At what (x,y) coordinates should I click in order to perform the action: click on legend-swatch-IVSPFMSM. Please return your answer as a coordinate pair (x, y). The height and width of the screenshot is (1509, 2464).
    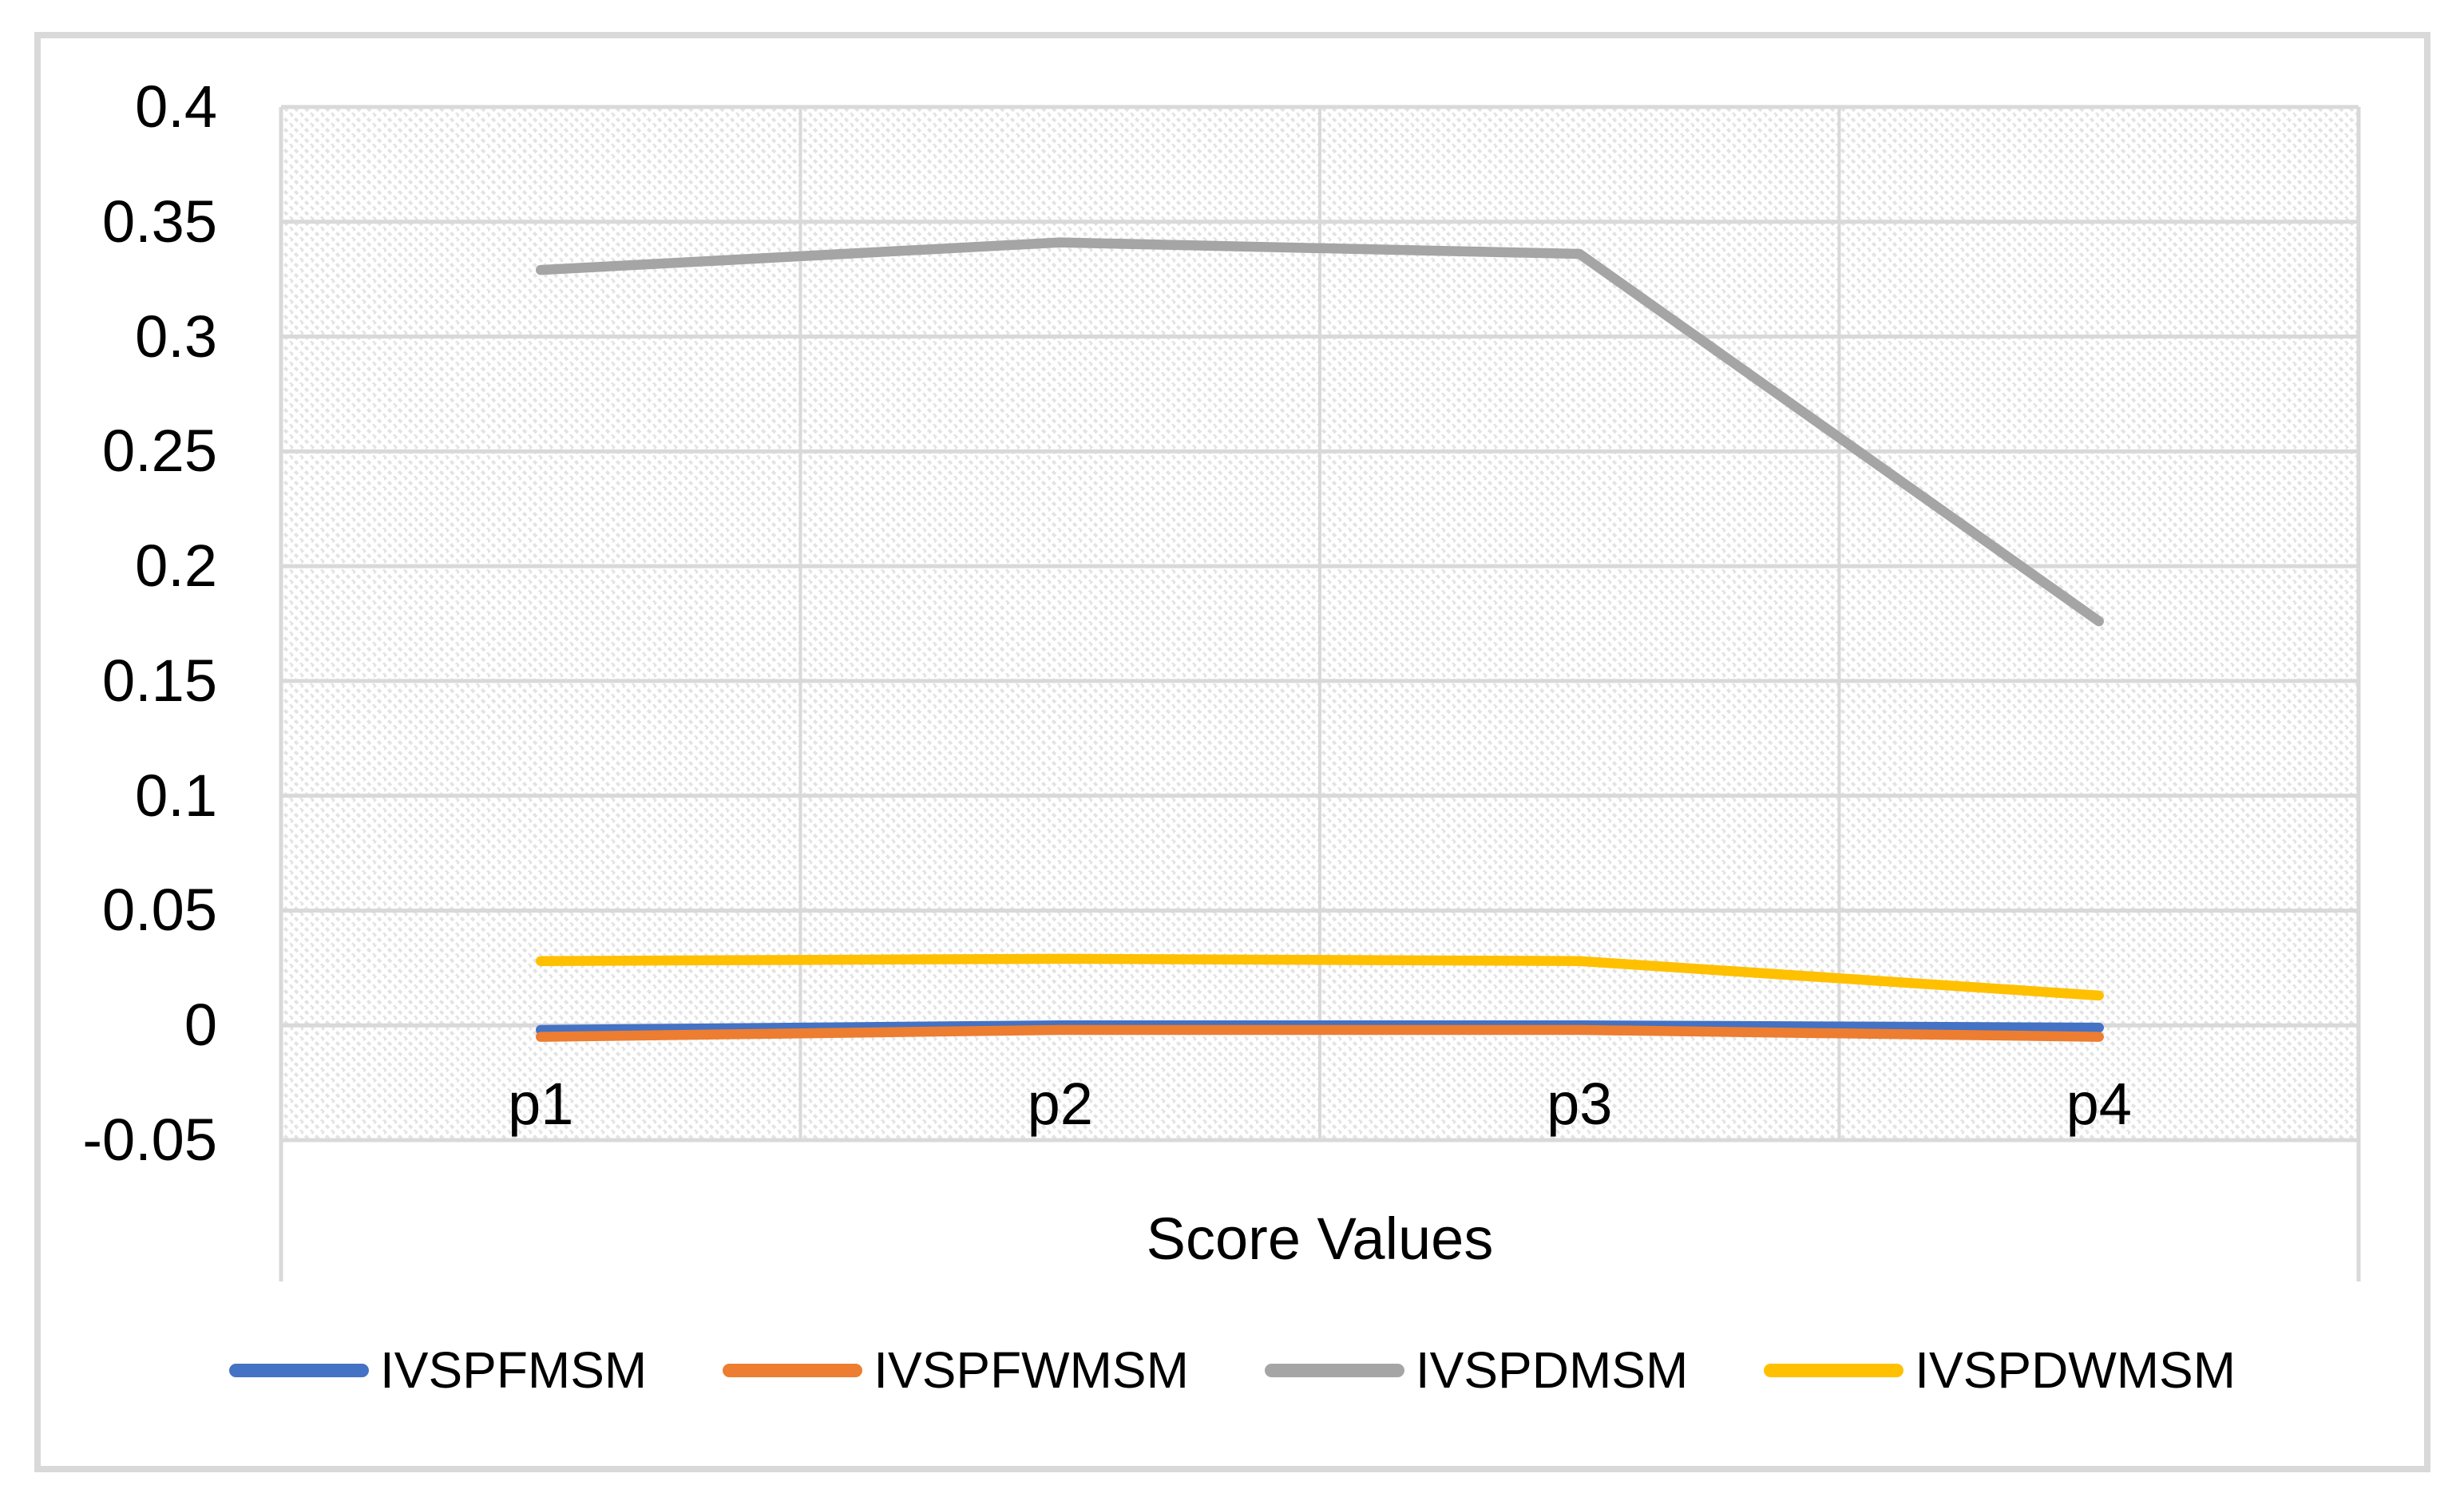
    Looking at the image, I should click on (298, 1370).